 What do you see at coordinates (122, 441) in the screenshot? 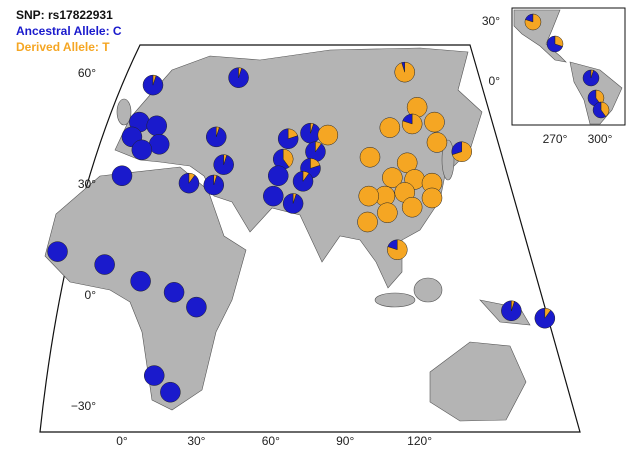
I see `x-tick-label: 0°` at bounding box center [122, 441].